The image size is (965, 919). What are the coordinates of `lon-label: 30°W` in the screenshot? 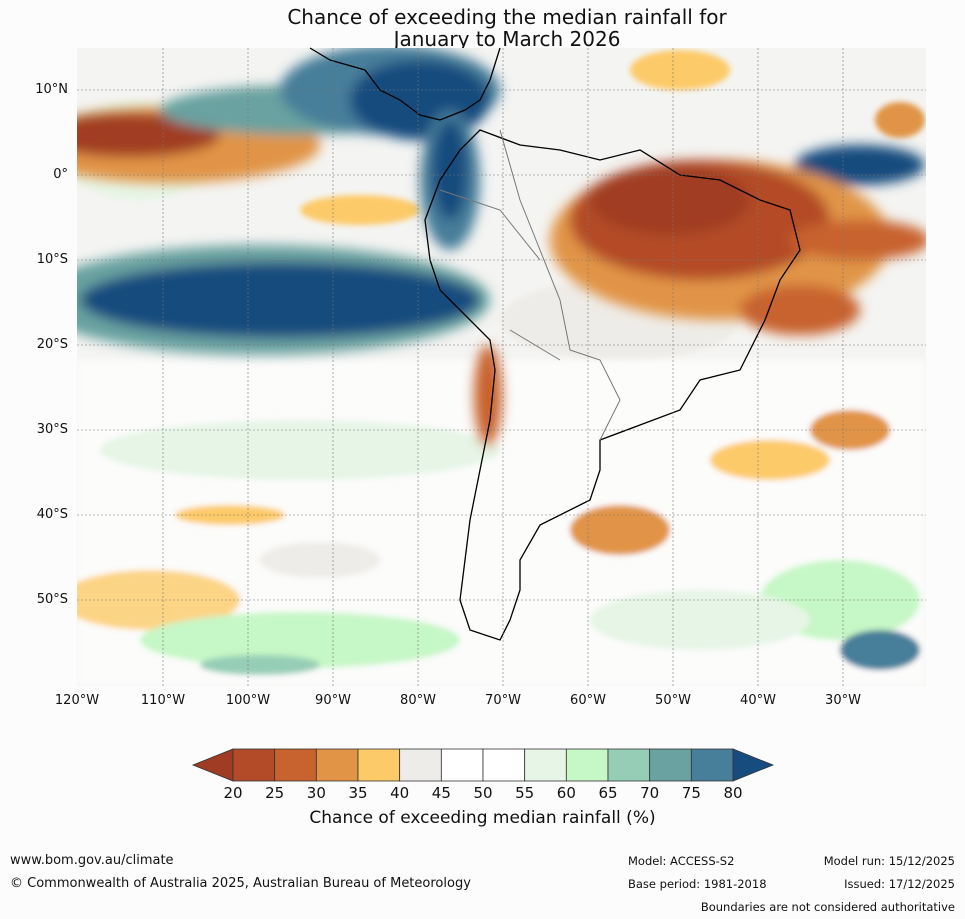 It's located at (843, 700).